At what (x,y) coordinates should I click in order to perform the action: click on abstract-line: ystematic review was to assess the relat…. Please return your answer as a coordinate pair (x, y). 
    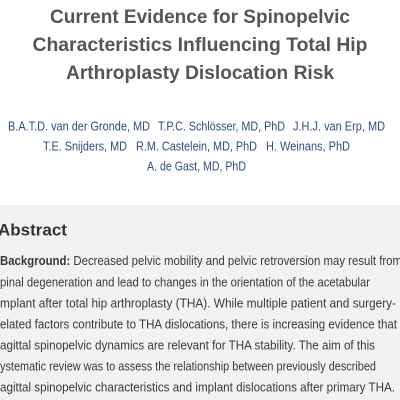
    Looking at the image, I should click on (188, 366).